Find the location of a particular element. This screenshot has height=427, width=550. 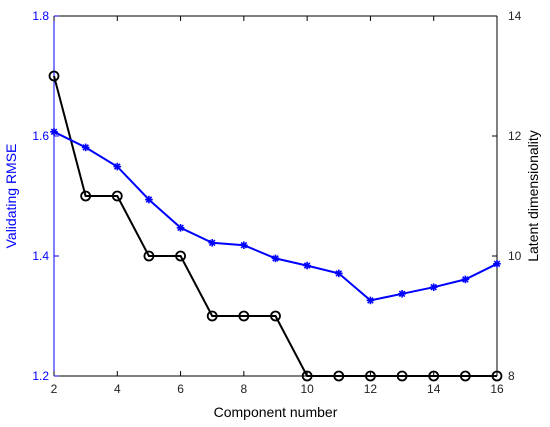

right-y-tick-label: 12 is located at coordinates (515, 136).